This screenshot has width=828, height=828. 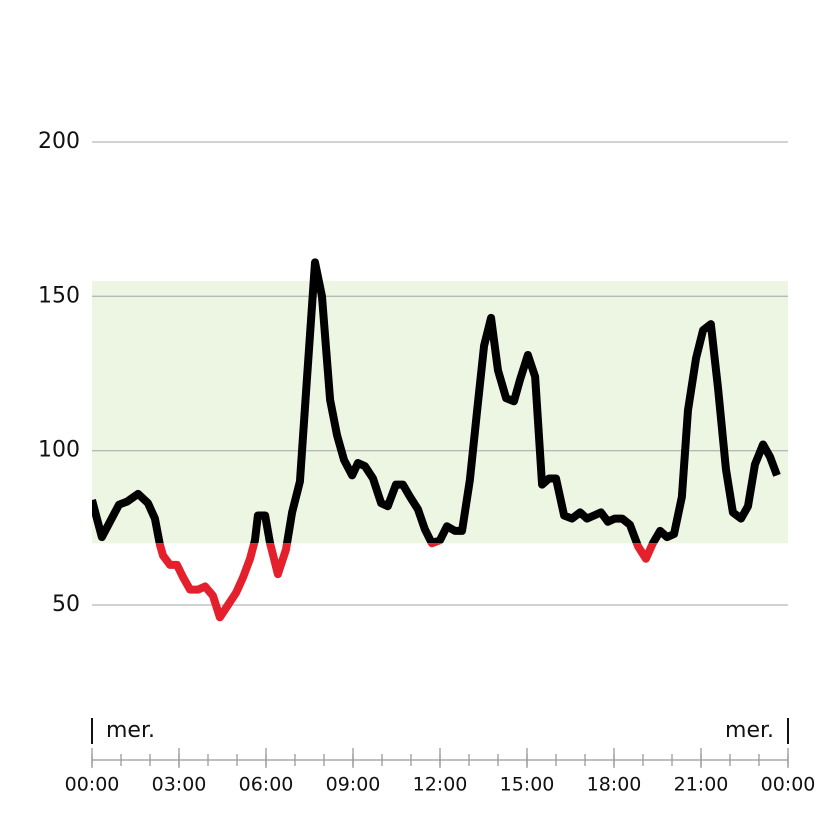 I want to click on x-tick-label: 15:00, so click(x=527, y=785).